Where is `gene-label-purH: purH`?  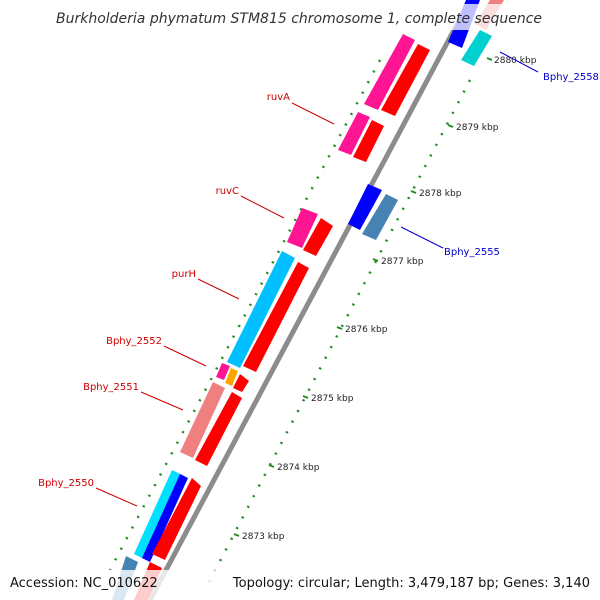
gene-label-purH: purH is located at coordinates (184, 274).